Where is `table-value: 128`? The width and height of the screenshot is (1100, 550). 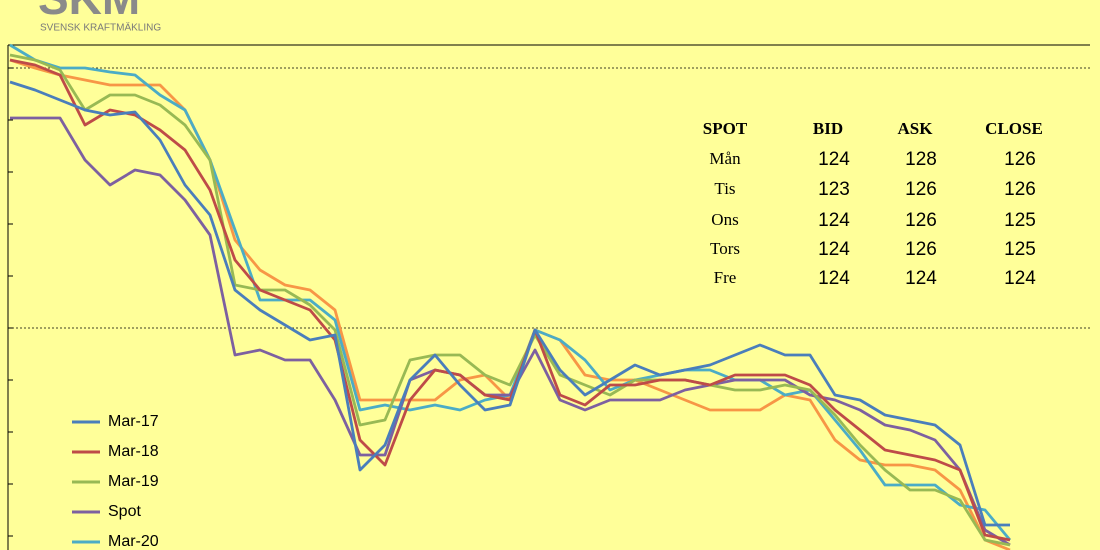
table-value: 128 is located at coordinates (921, 159).